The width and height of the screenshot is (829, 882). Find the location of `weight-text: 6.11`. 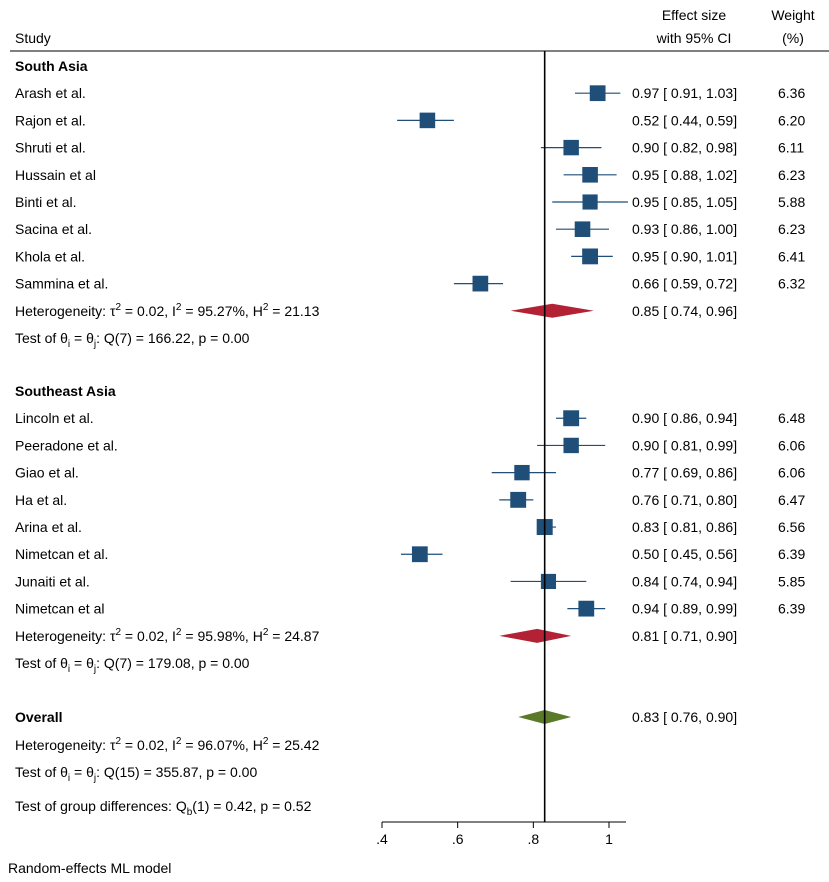

weight-text: 6.11 is located at coordinates (791, 148).